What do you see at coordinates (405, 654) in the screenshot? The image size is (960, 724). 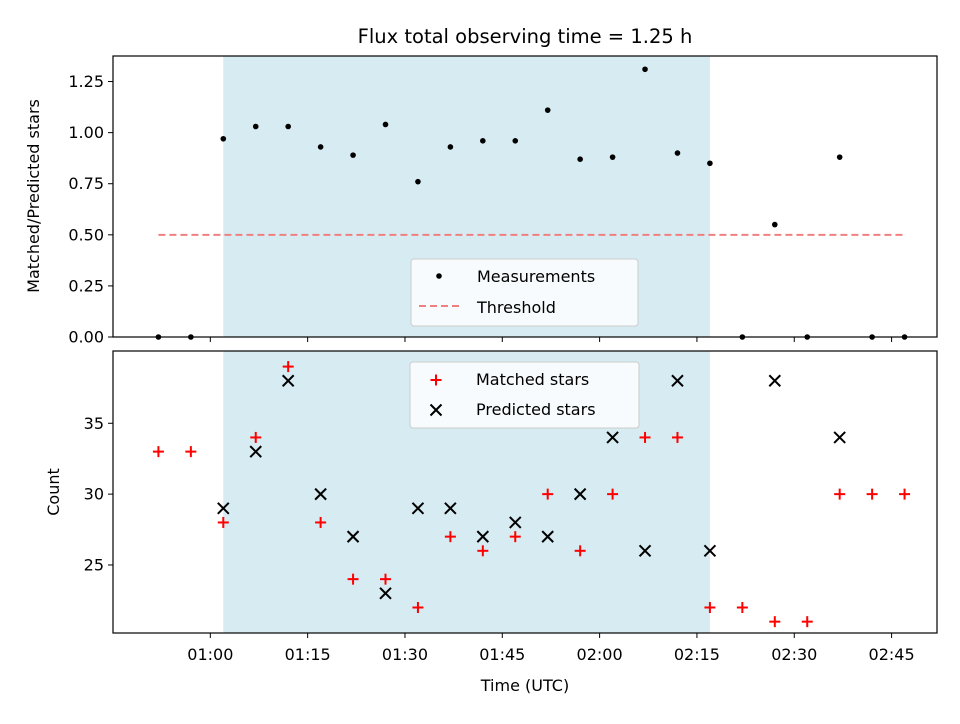 I see `x-tick-label: 01:30` at bounding box center [405, 654].